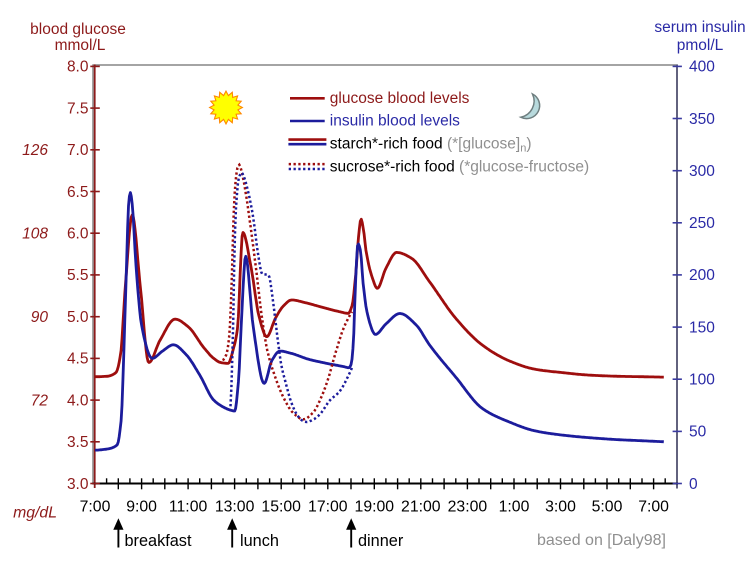 The height and width of the screenshot is (566, 754). I want to click on svg-text: 100, so click(702, 380).